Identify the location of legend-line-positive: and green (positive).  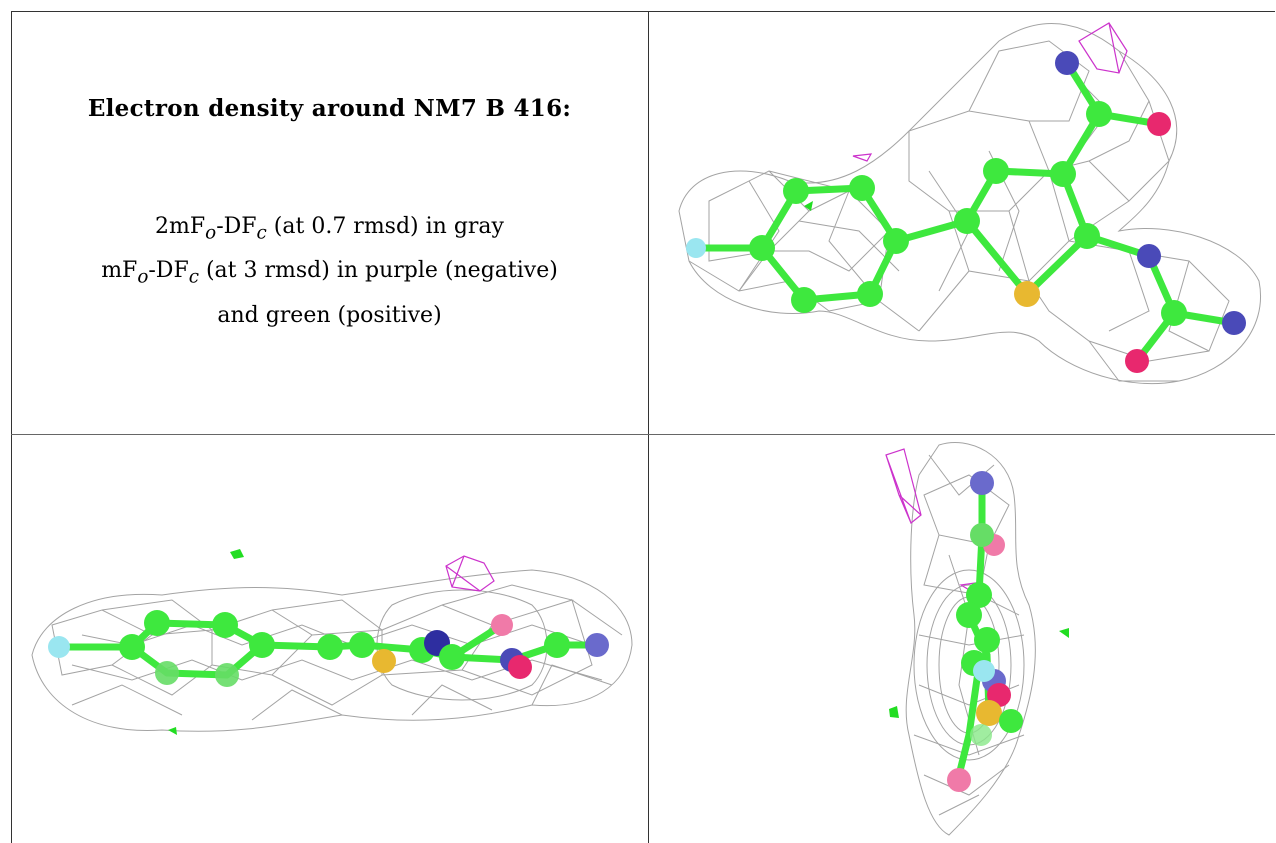
(329, 315).